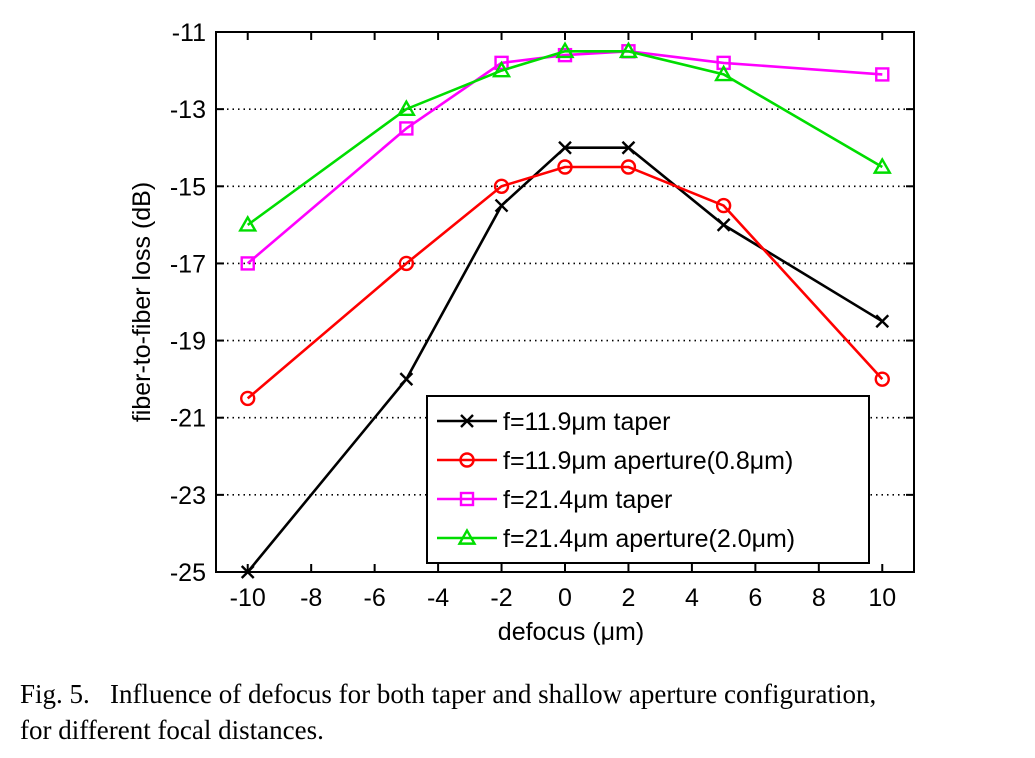  Describe the element at coordinates (882, 598) in the screenshot. I see `x-tick-label: 10` at that location.